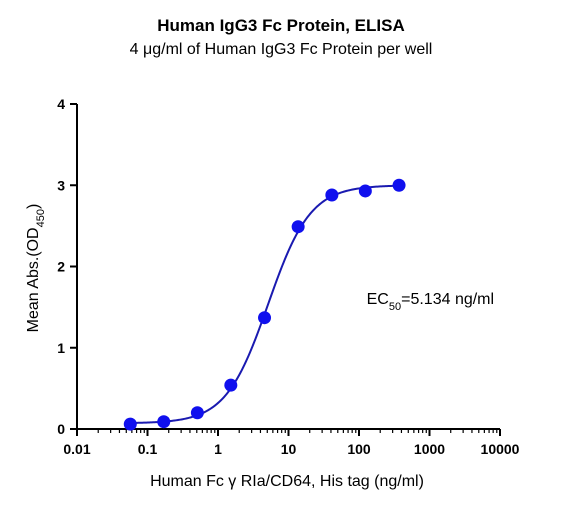 This screenshot has width=562, height=506. Describe the element at coordinates (281, 25) in the screenshot. I see `chart-title: Human IgG3 Fc Protein, ELISA` at that location.